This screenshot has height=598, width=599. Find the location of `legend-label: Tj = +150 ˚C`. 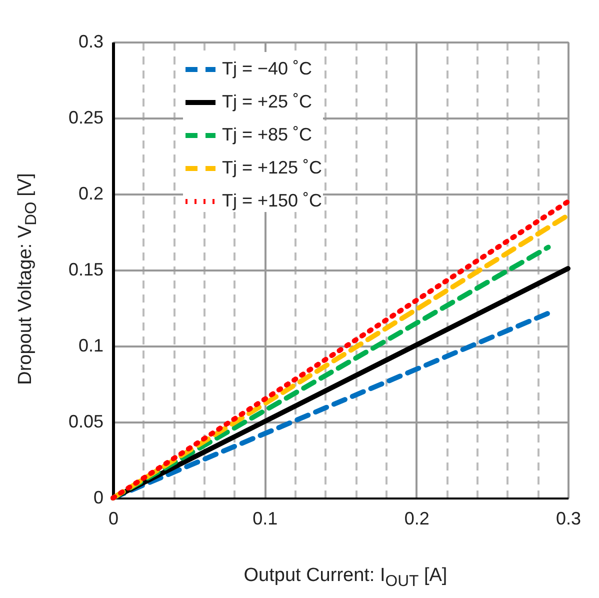

legend-label: Tj = +150 ˚C is located at coordinates (272, 200).